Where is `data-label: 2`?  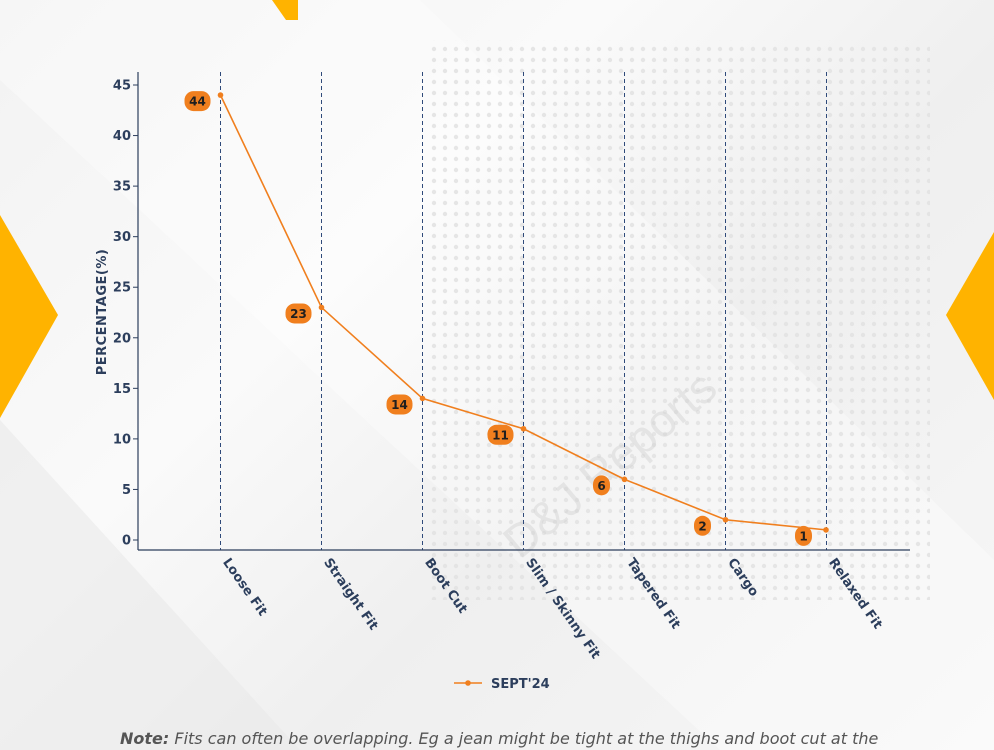
data-label: 2 is located at coordinates (702, 525).